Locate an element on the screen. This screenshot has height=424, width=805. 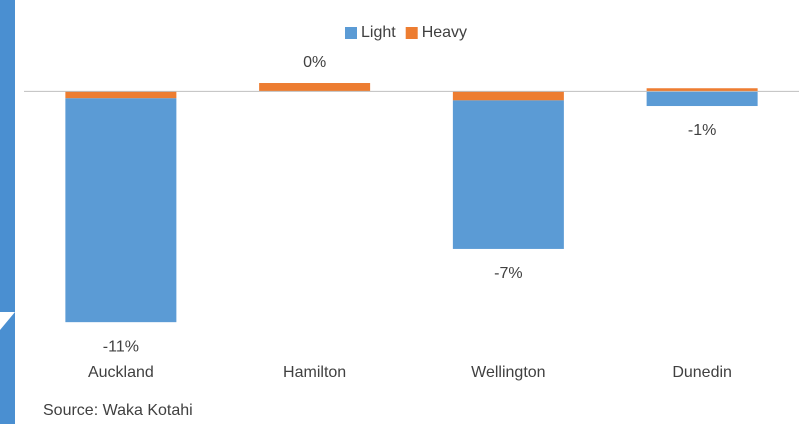
data-label: -11% is located at coordinates (121, 346).